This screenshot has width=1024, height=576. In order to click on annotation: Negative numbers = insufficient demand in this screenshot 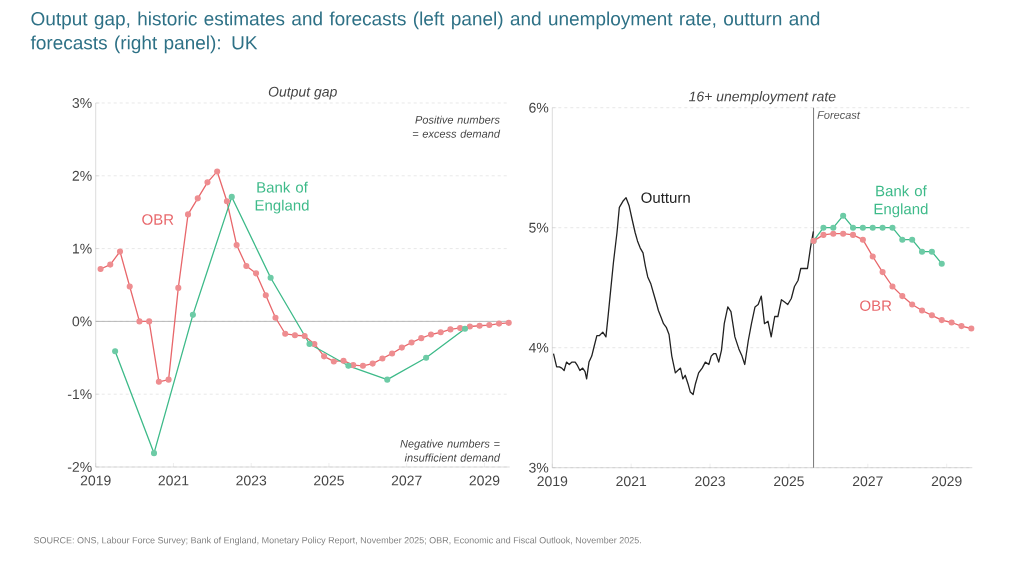, I will do `click(450, 450)`.